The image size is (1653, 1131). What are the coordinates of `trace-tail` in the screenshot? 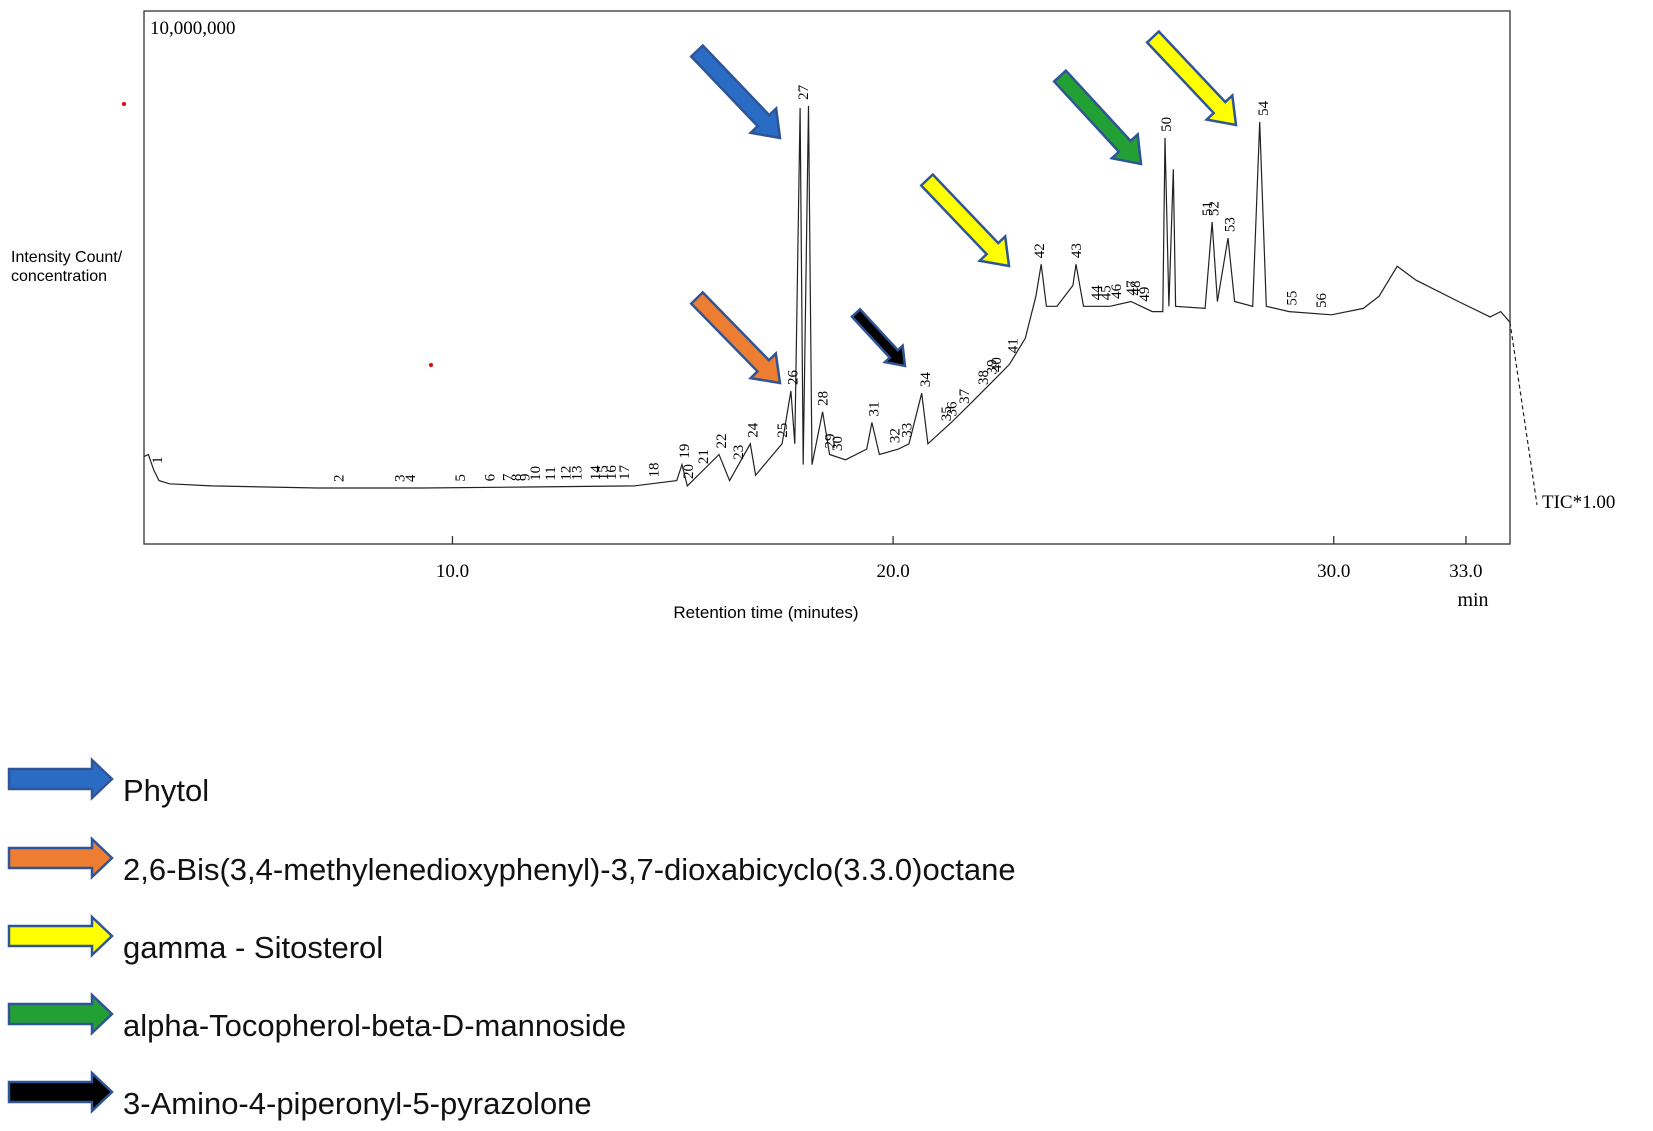 It's located at (1523, 414).